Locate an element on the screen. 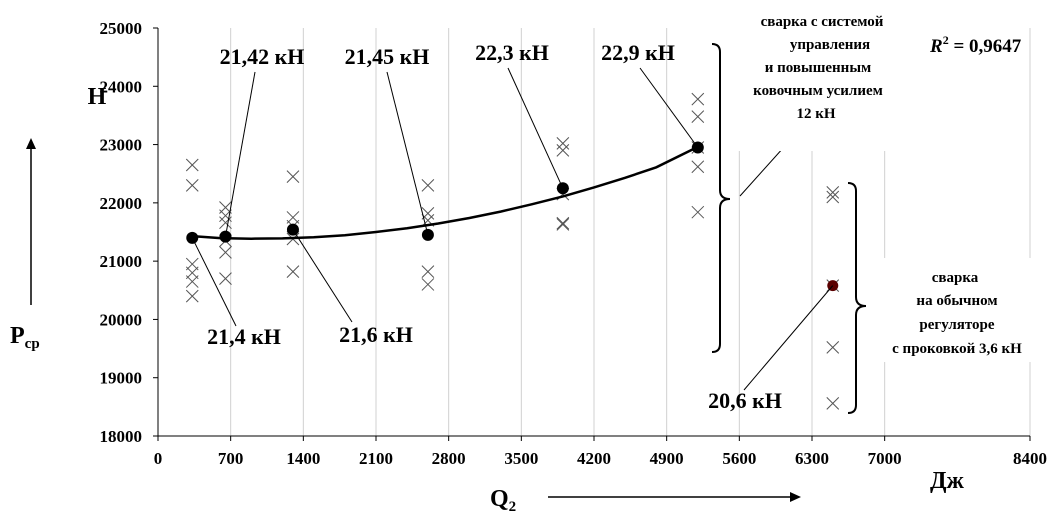 Image resolution: width=1057 pixels, height=515 pixels. point-value-label: 21,45 кН is located at coordinates (387, 56).